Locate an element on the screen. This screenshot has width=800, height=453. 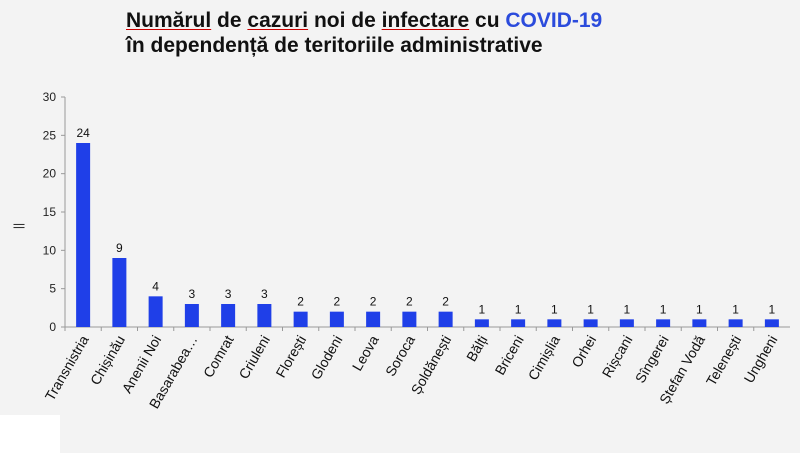
category-label: Rișcani is located at coordinates (617, 357).